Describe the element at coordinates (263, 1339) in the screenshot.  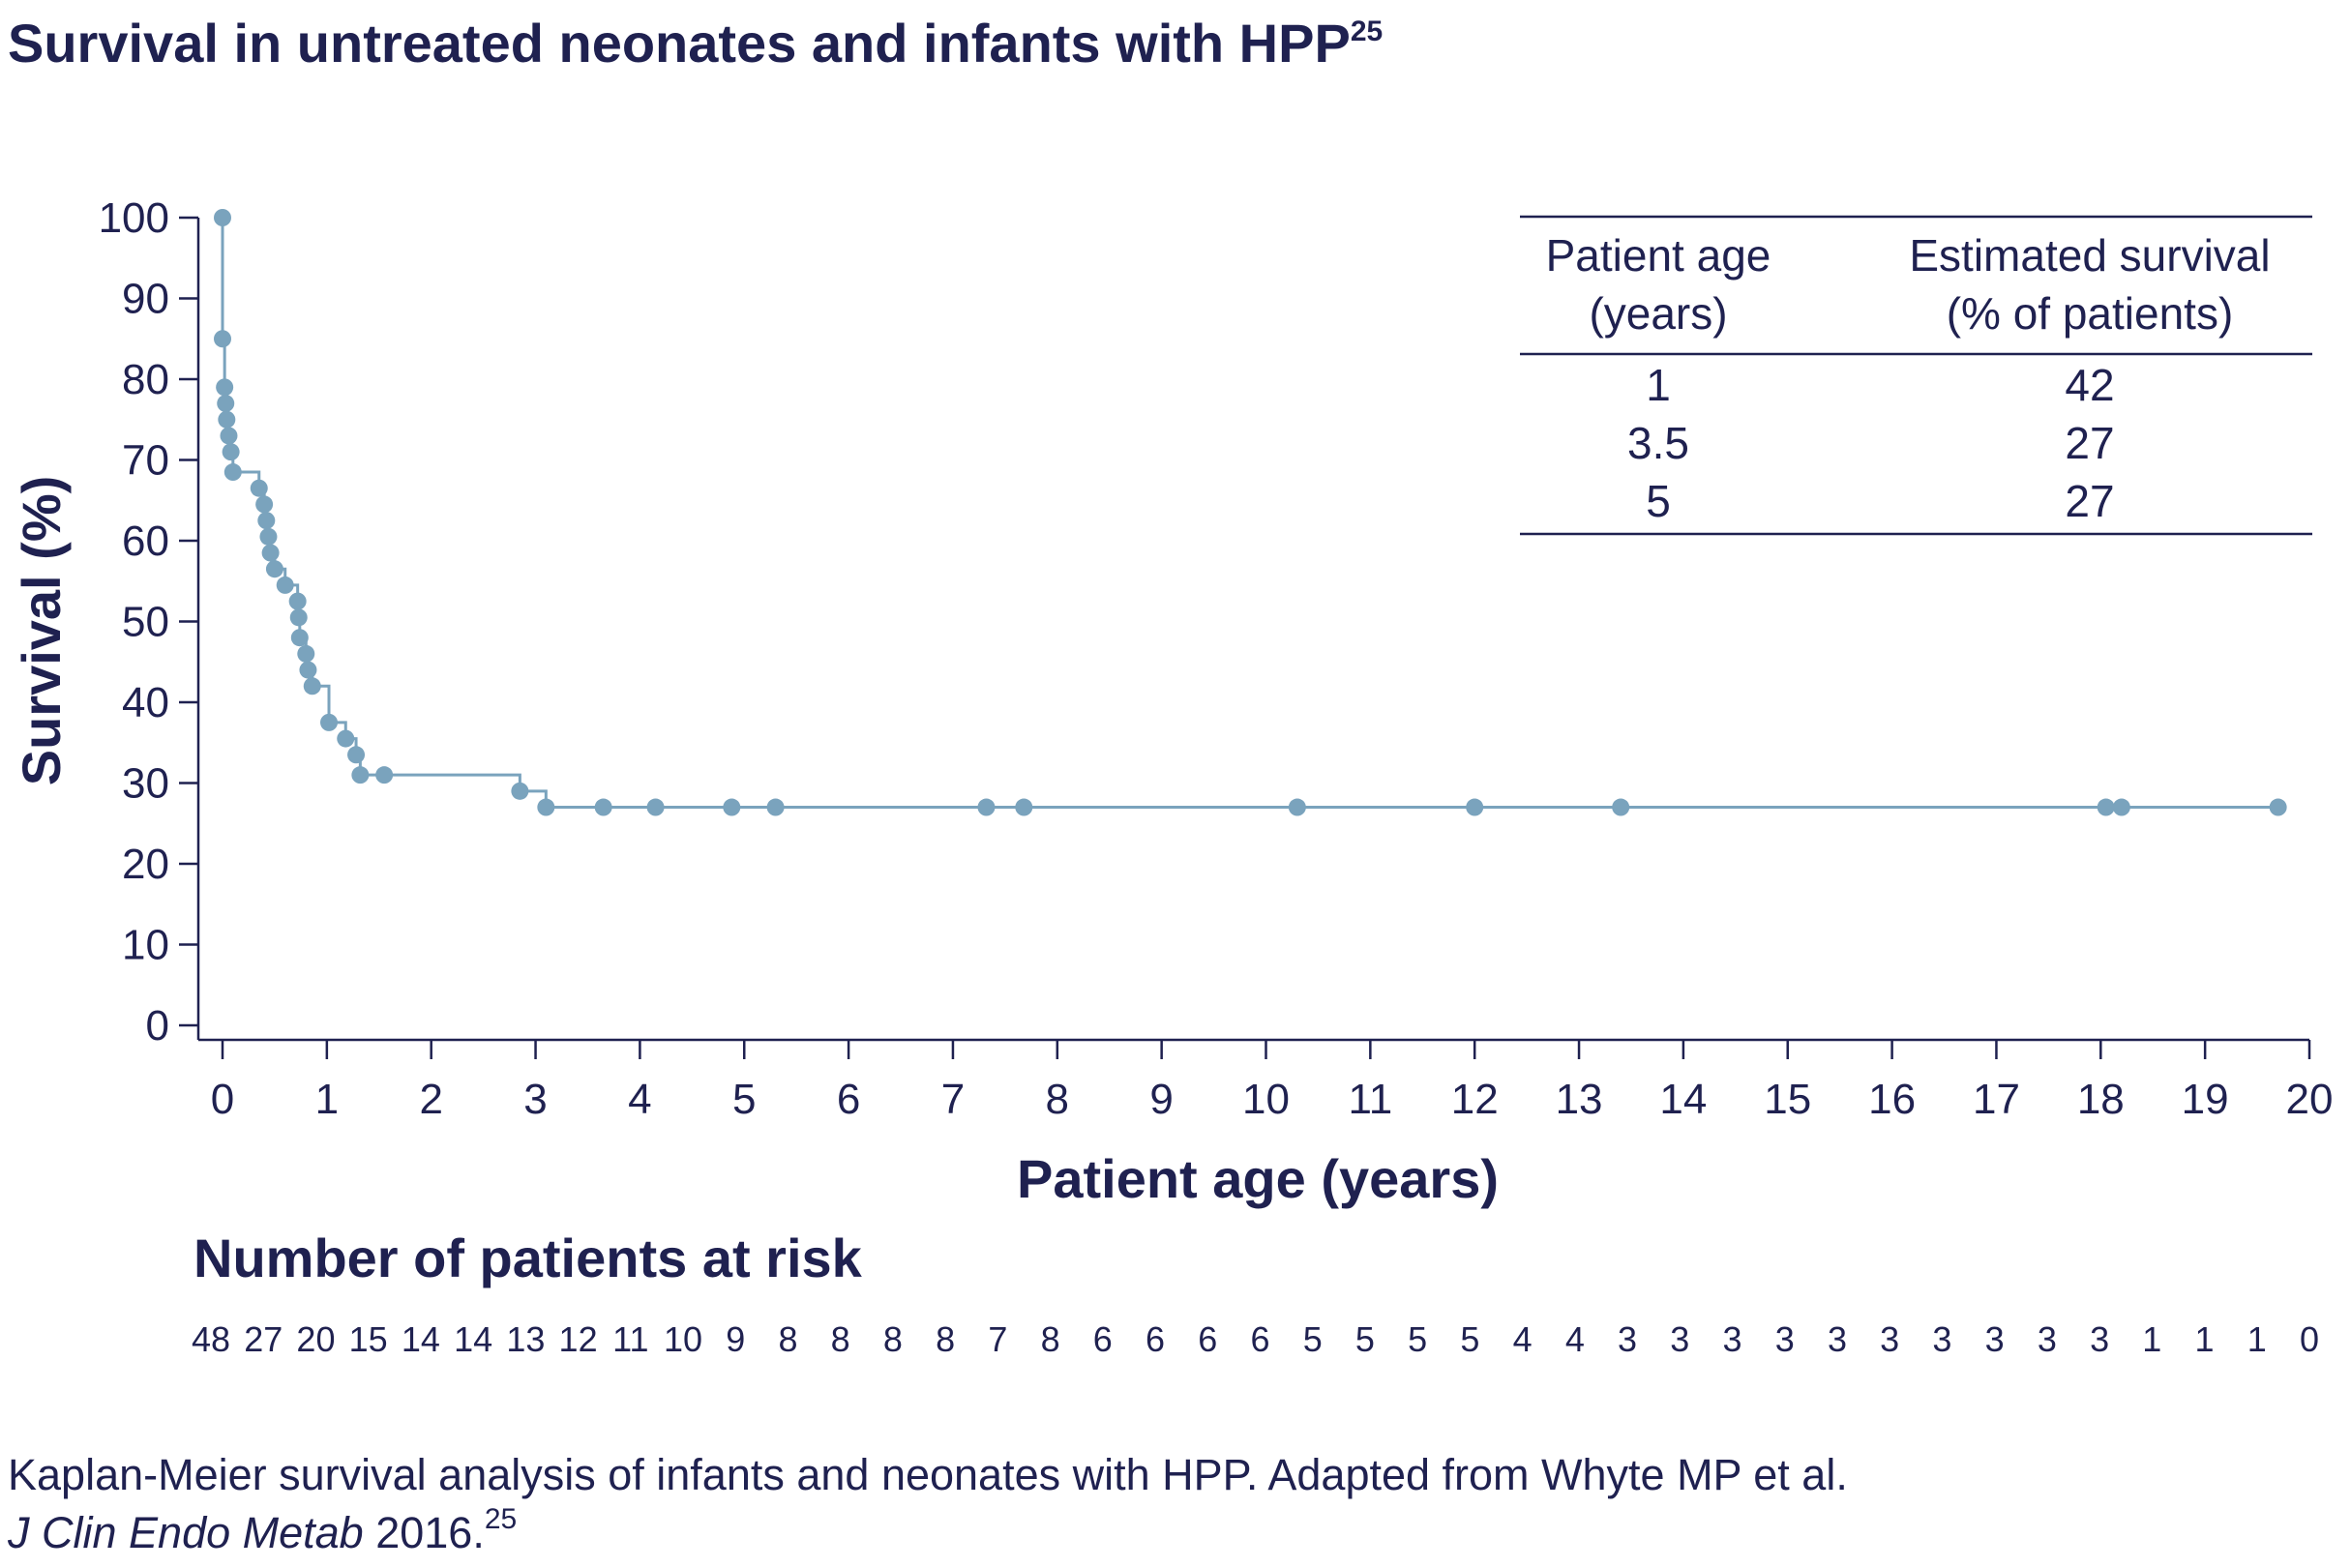
I see `at-risk-count: 27` at that location.